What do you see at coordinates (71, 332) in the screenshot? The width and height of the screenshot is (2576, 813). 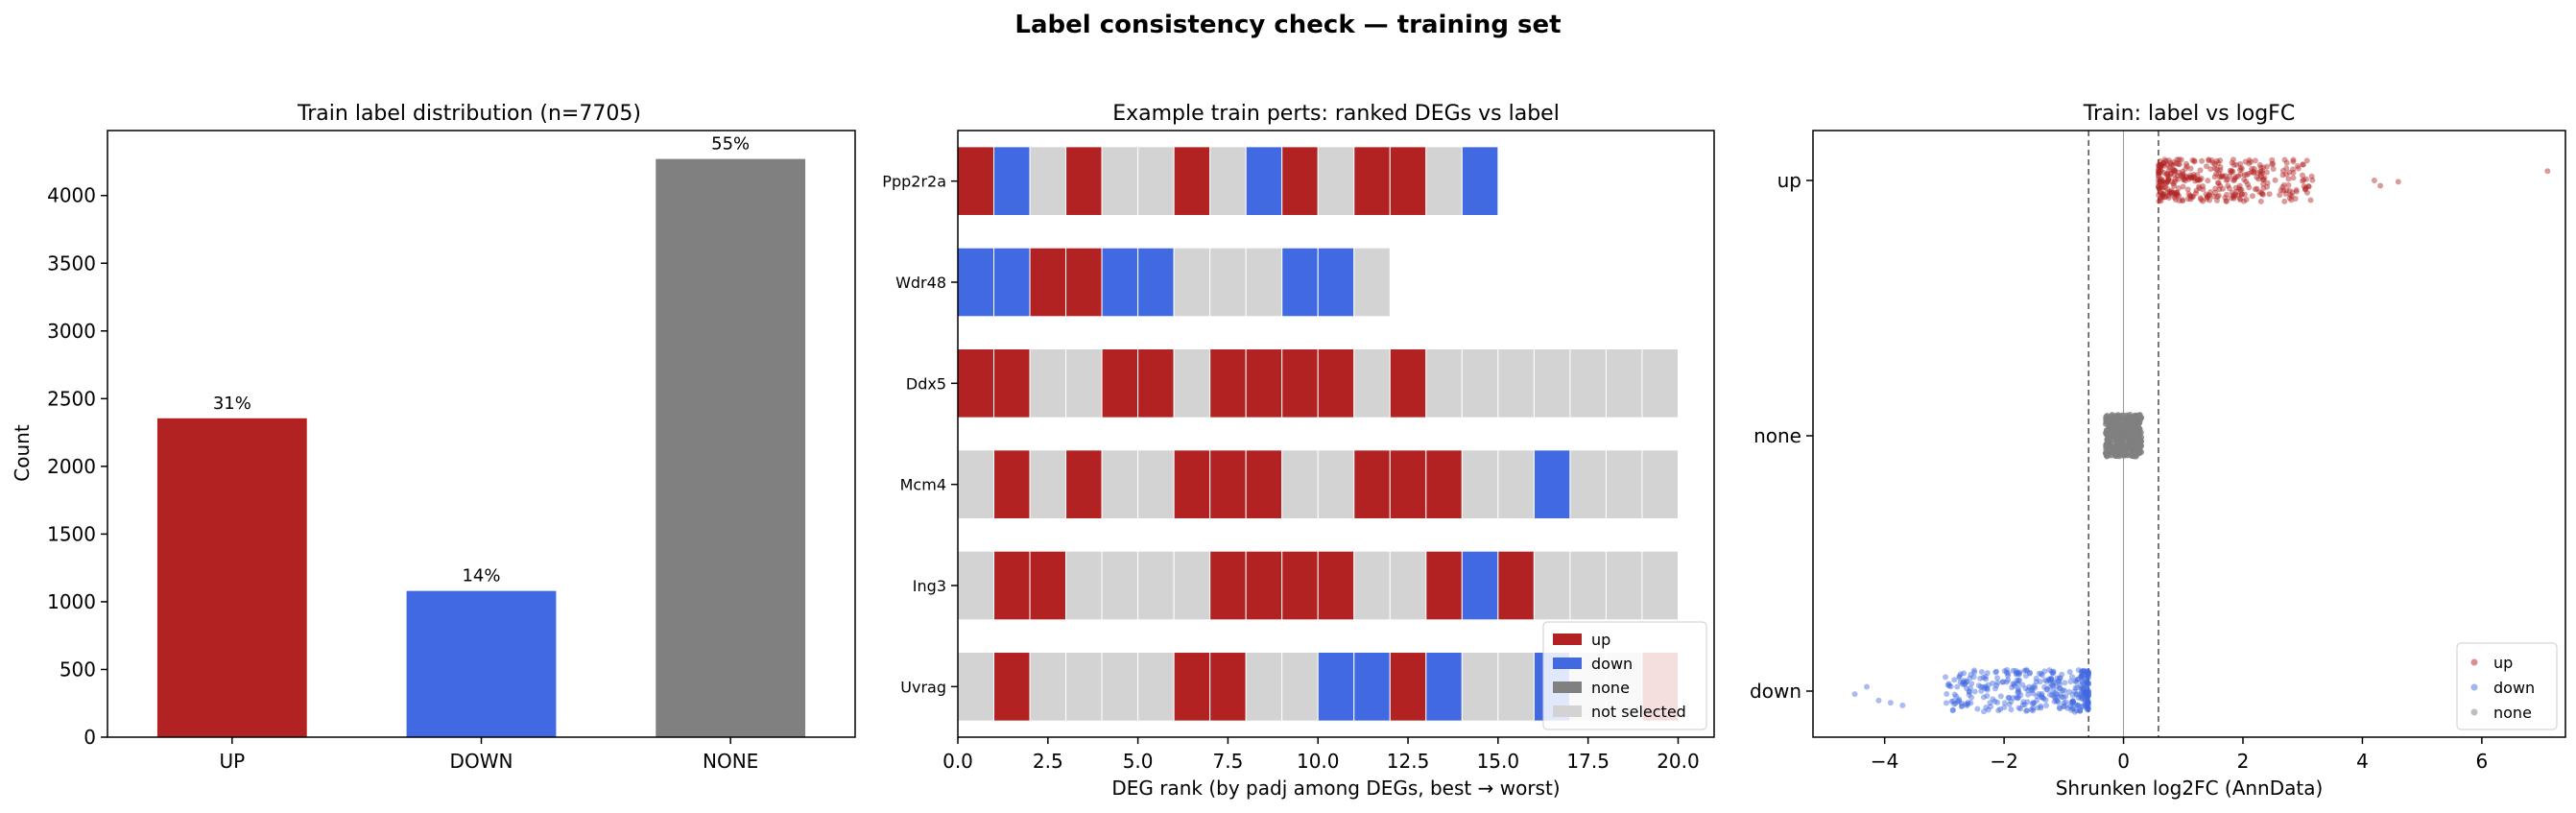 I see `y-tick-label: 3000` at bounding box center [71, 332].